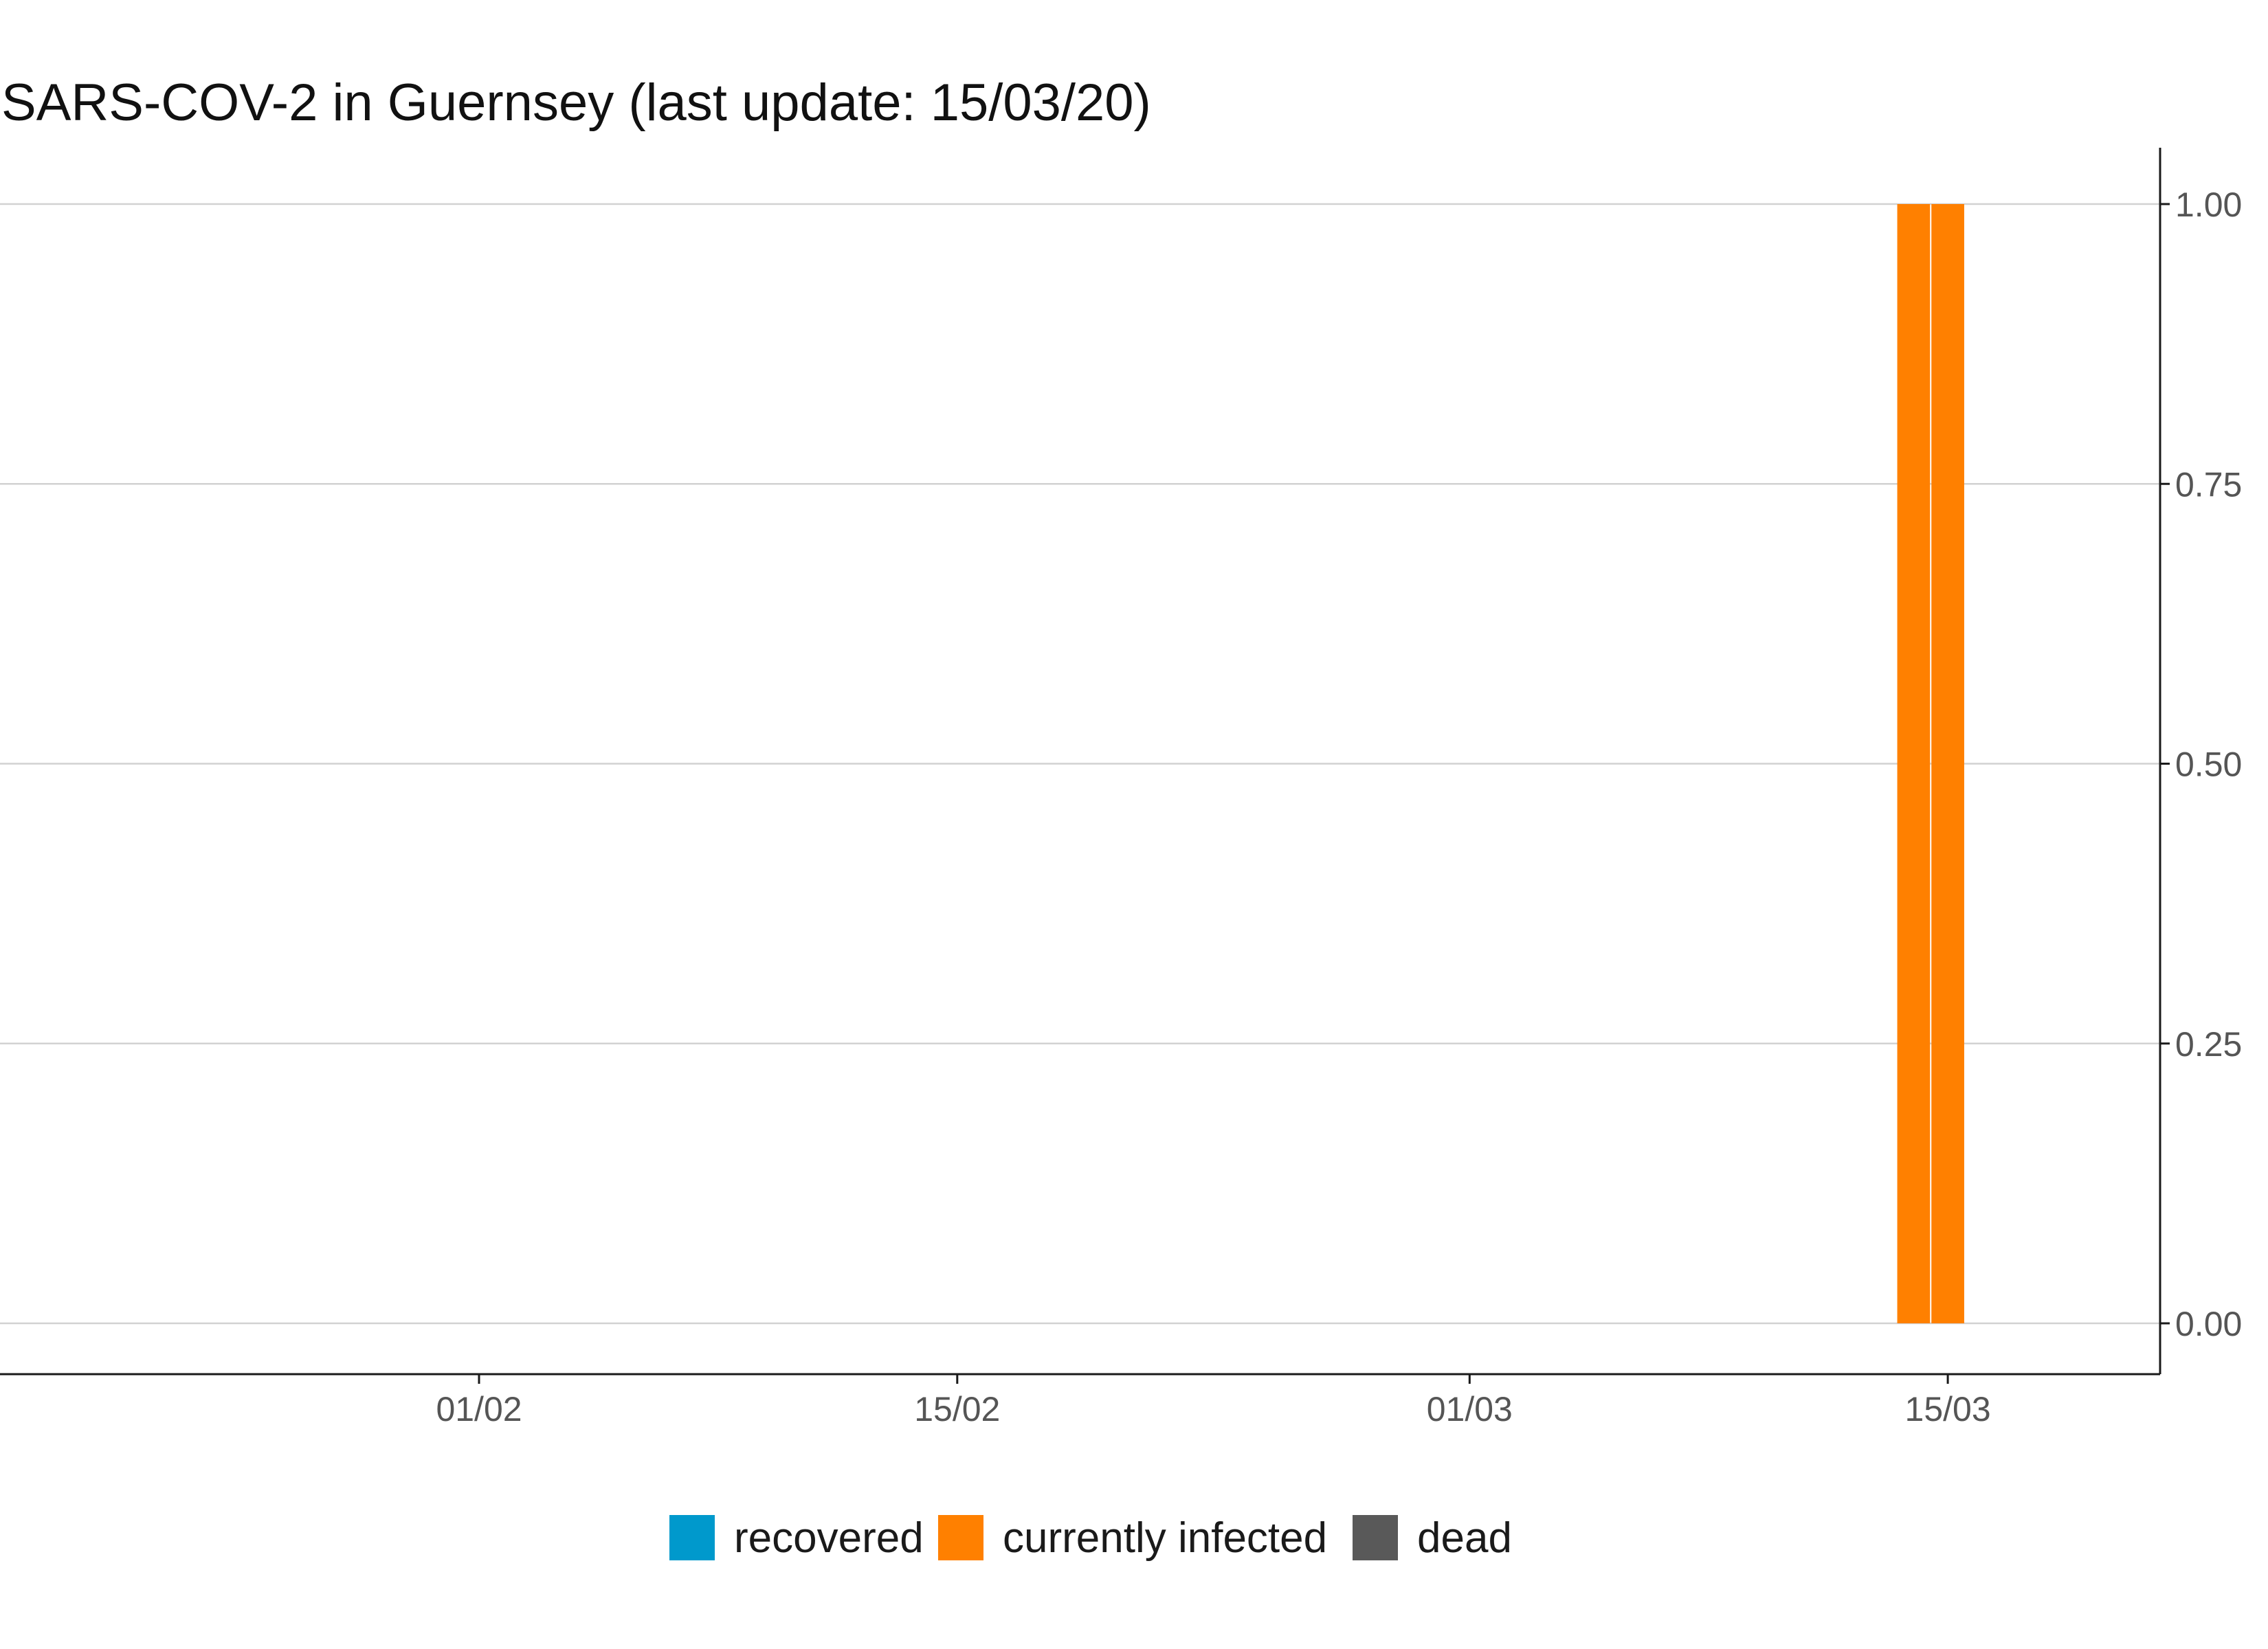 The image size is (2268, 1649). What do you see at coordinates (2208, 484) in the screenshot?
I see `y-tick-label: 0.75` at bounding box center [2208, 484].